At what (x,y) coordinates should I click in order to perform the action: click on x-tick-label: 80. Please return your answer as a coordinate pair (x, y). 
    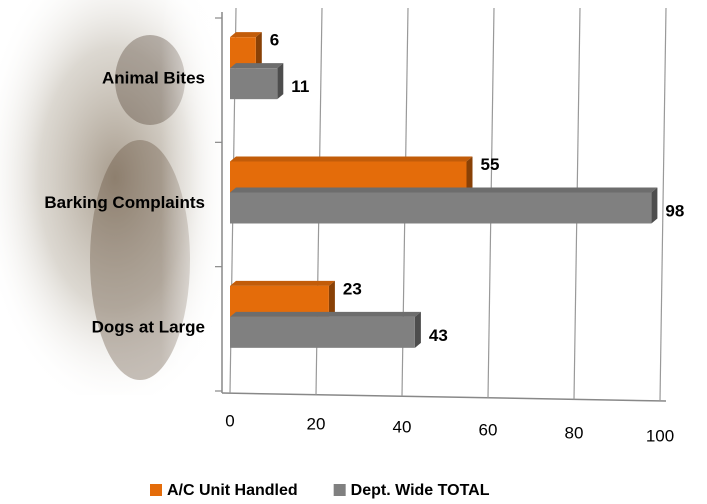
    Looking at the image, I should click on (574, 432).